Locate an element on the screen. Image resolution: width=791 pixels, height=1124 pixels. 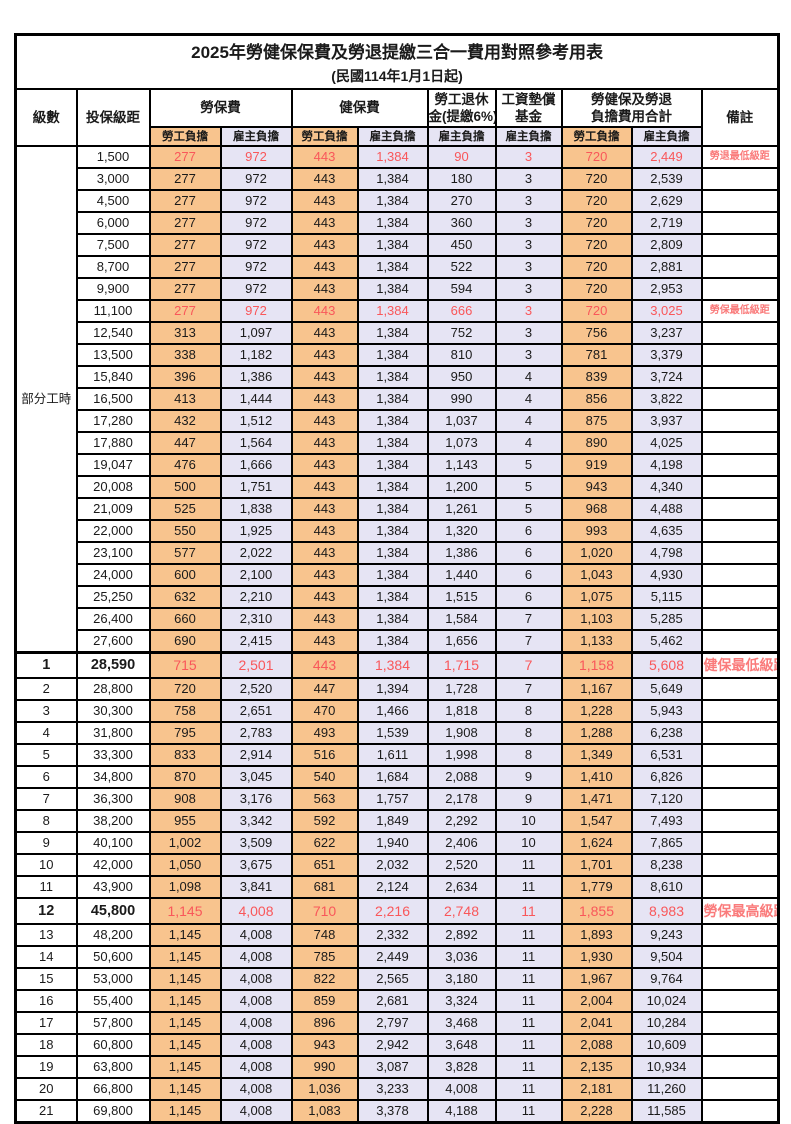
cell-labor-employer: 2,415 is located at coordinates (256, 640).